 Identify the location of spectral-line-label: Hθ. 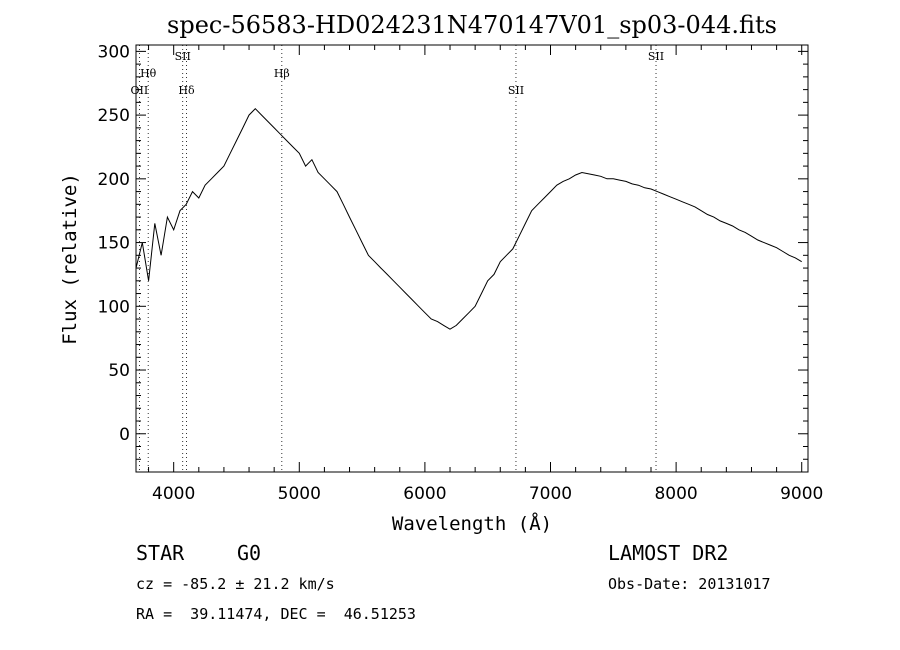
(148, 73).